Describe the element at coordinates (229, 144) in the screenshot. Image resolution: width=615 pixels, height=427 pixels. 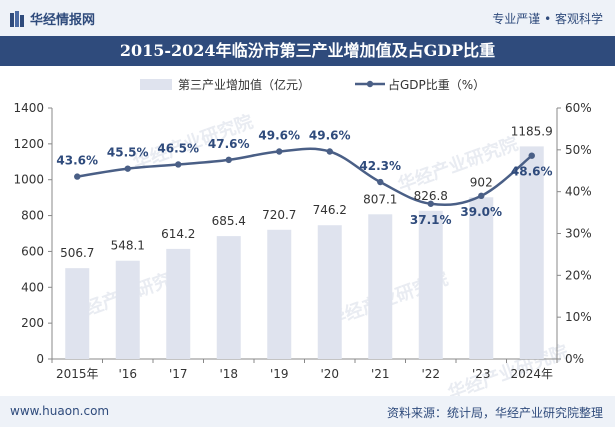
I see `line-value-label: 47.6%` at that location.